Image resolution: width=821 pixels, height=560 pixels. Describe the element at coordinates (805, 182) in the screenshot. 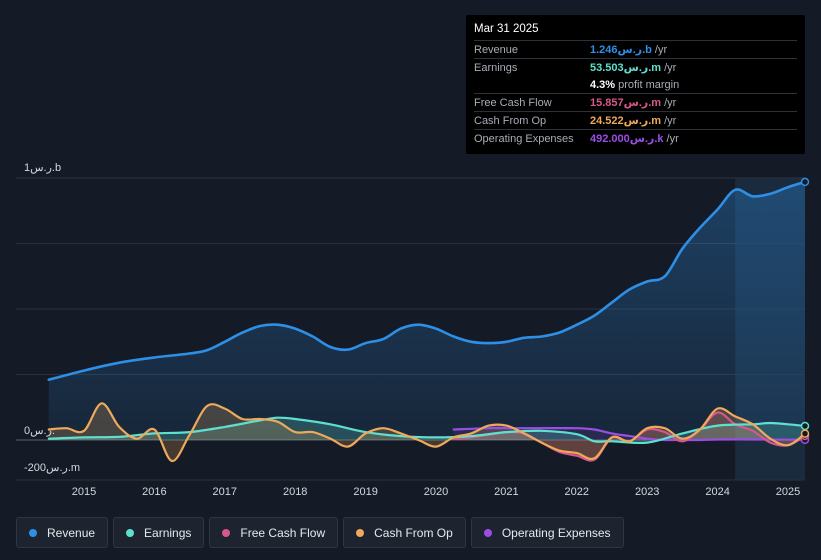

I see `revenue-end-point` at that location.